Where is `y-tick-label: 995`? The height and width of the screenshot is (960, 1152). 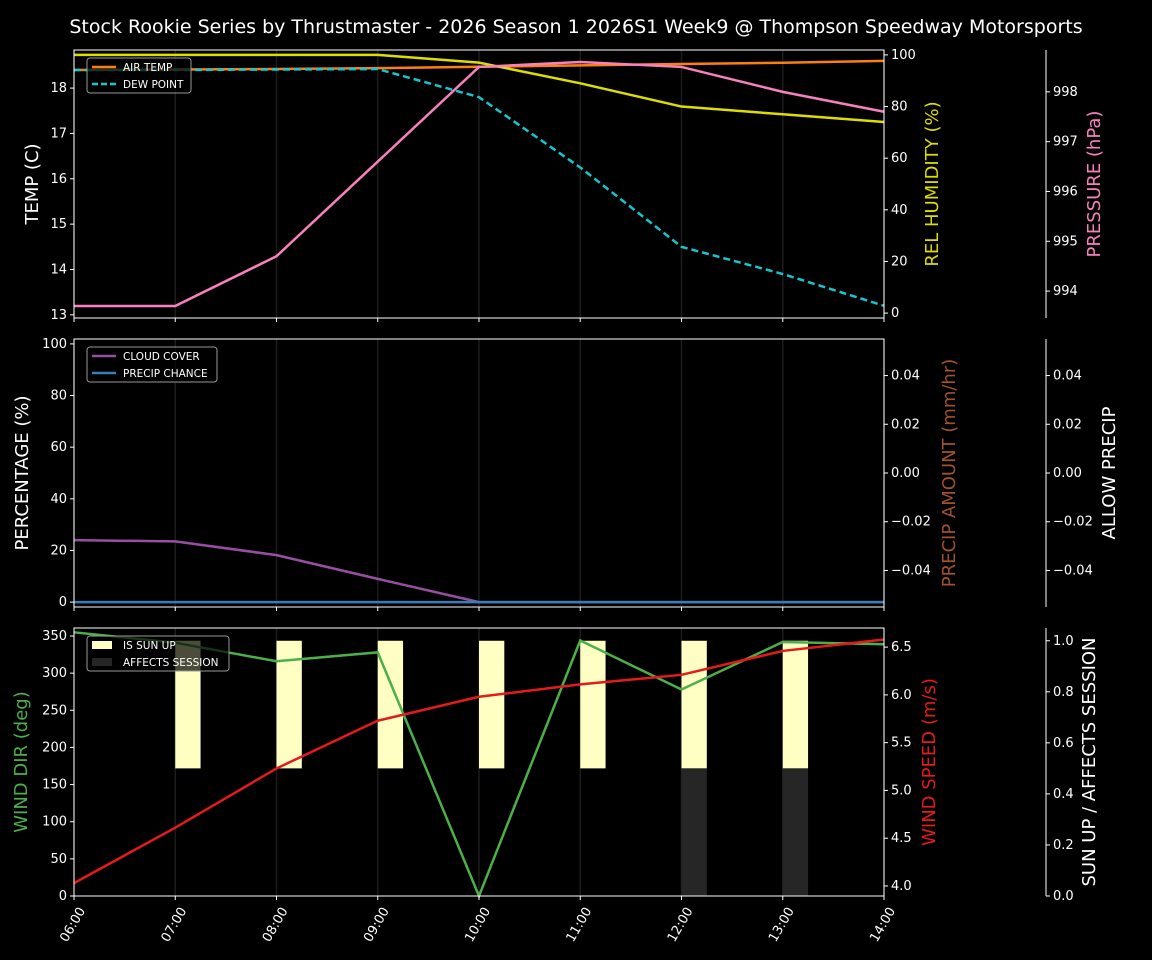 y-tick-label: 995 is located at coordinates (1065, 241).